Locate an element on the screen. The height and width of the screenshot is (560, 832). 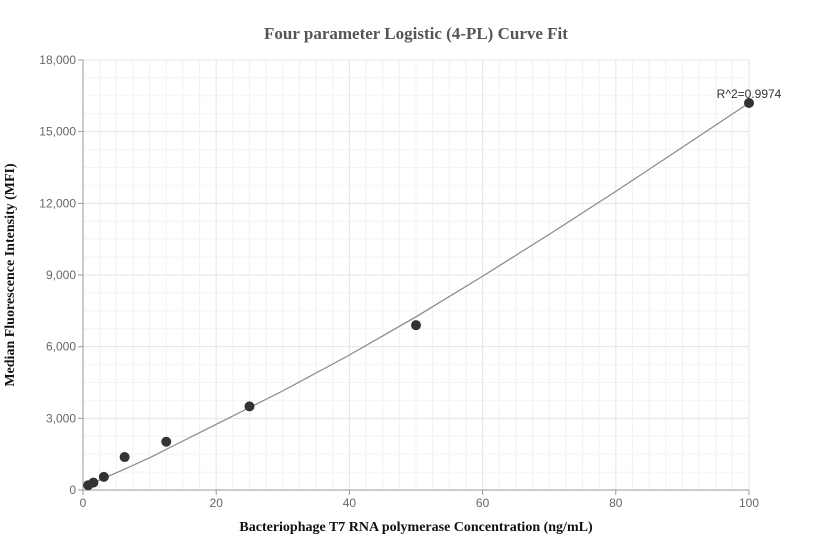
r-squared-annotation: R^2=0.9974 is located at coordinates (749, 94).